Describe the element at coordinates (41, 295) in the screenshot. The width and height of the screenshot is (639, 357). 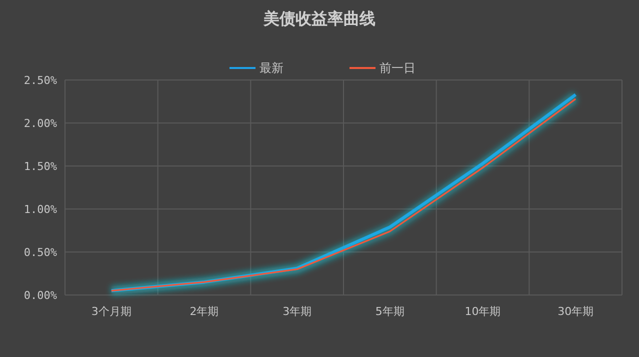
I see `y-tick-label: 0.00%` at that location.